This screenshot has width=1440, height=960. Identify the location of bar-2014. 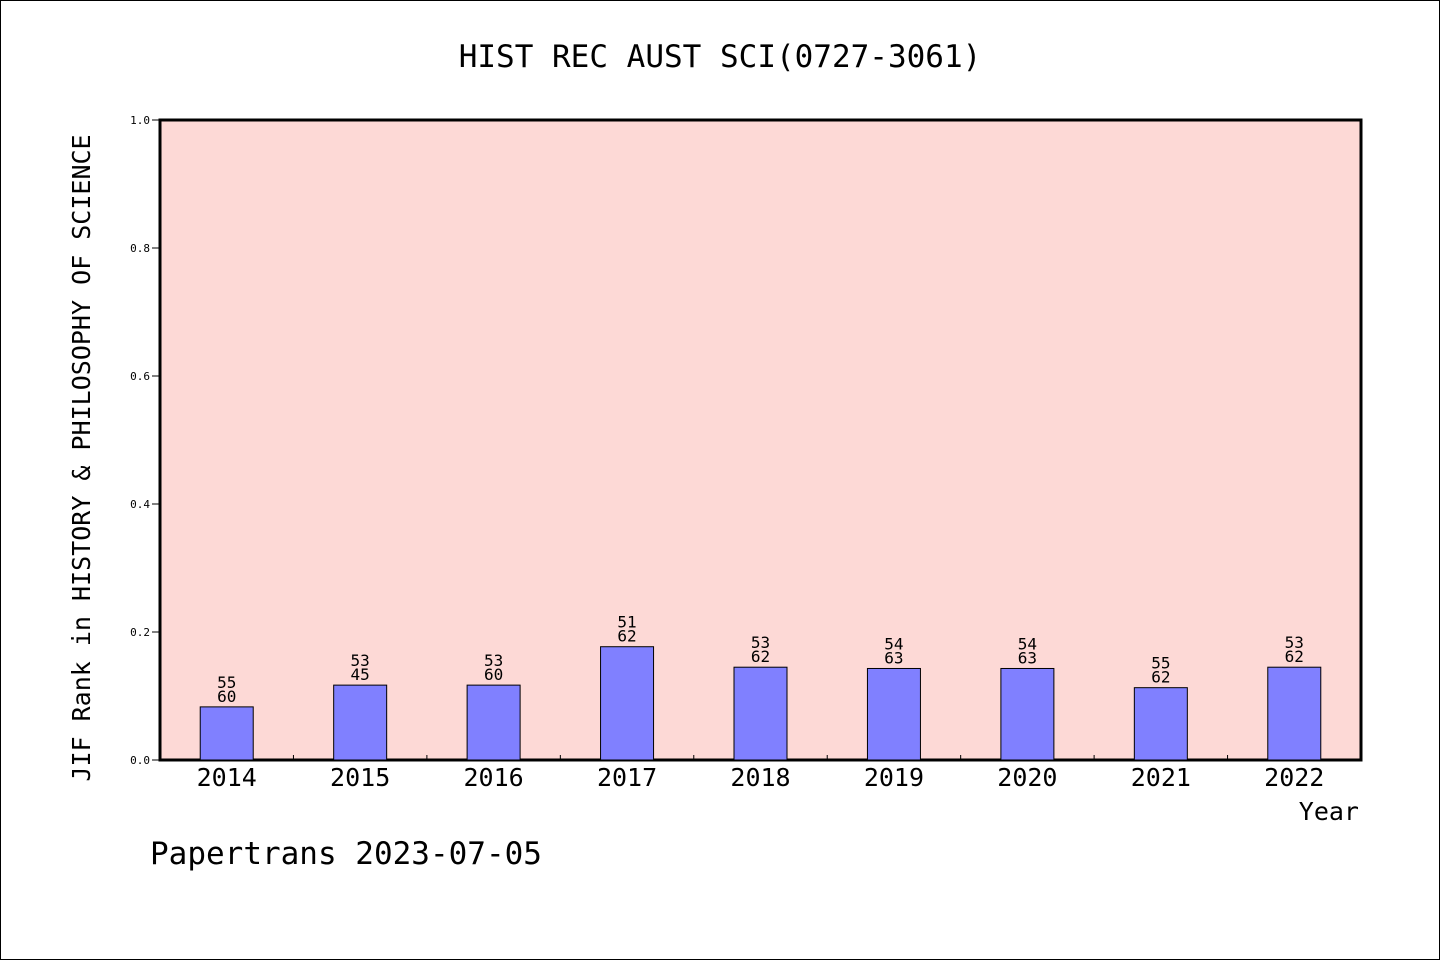
(226, 733).